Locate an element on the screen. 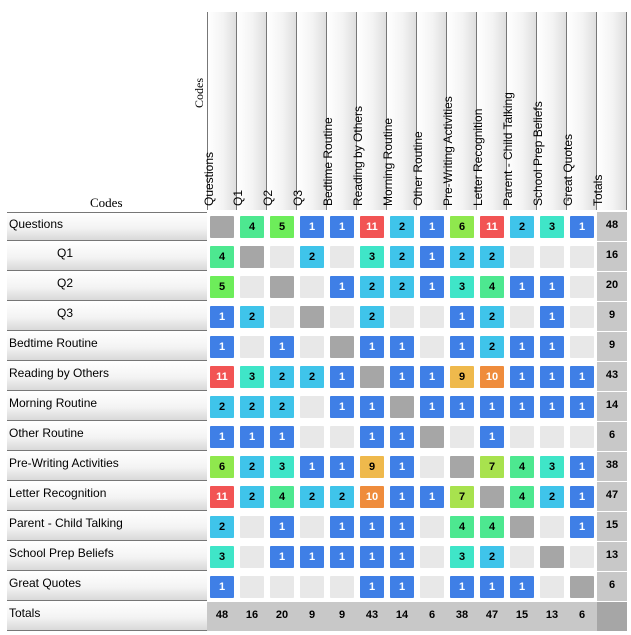 Image resolution: width=631 pixels, height=635 pixels. column-header: Q3 is located at coordinates (309, 111).